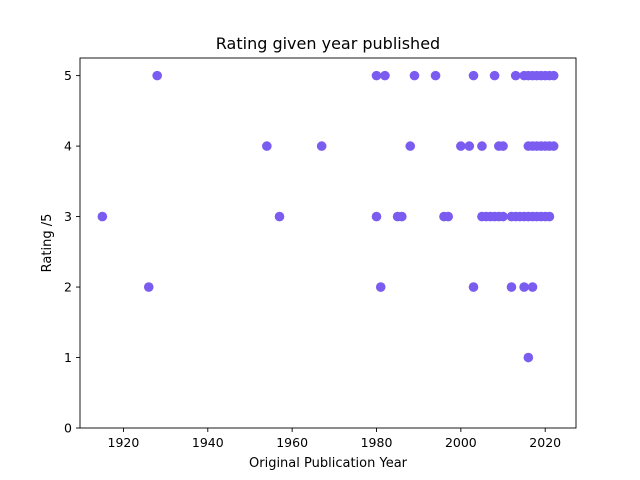  What do you see at coordinates (68, 146) in the screenshot?
I see `y-tick-label-4: 4` at bounding box center [68, 146].